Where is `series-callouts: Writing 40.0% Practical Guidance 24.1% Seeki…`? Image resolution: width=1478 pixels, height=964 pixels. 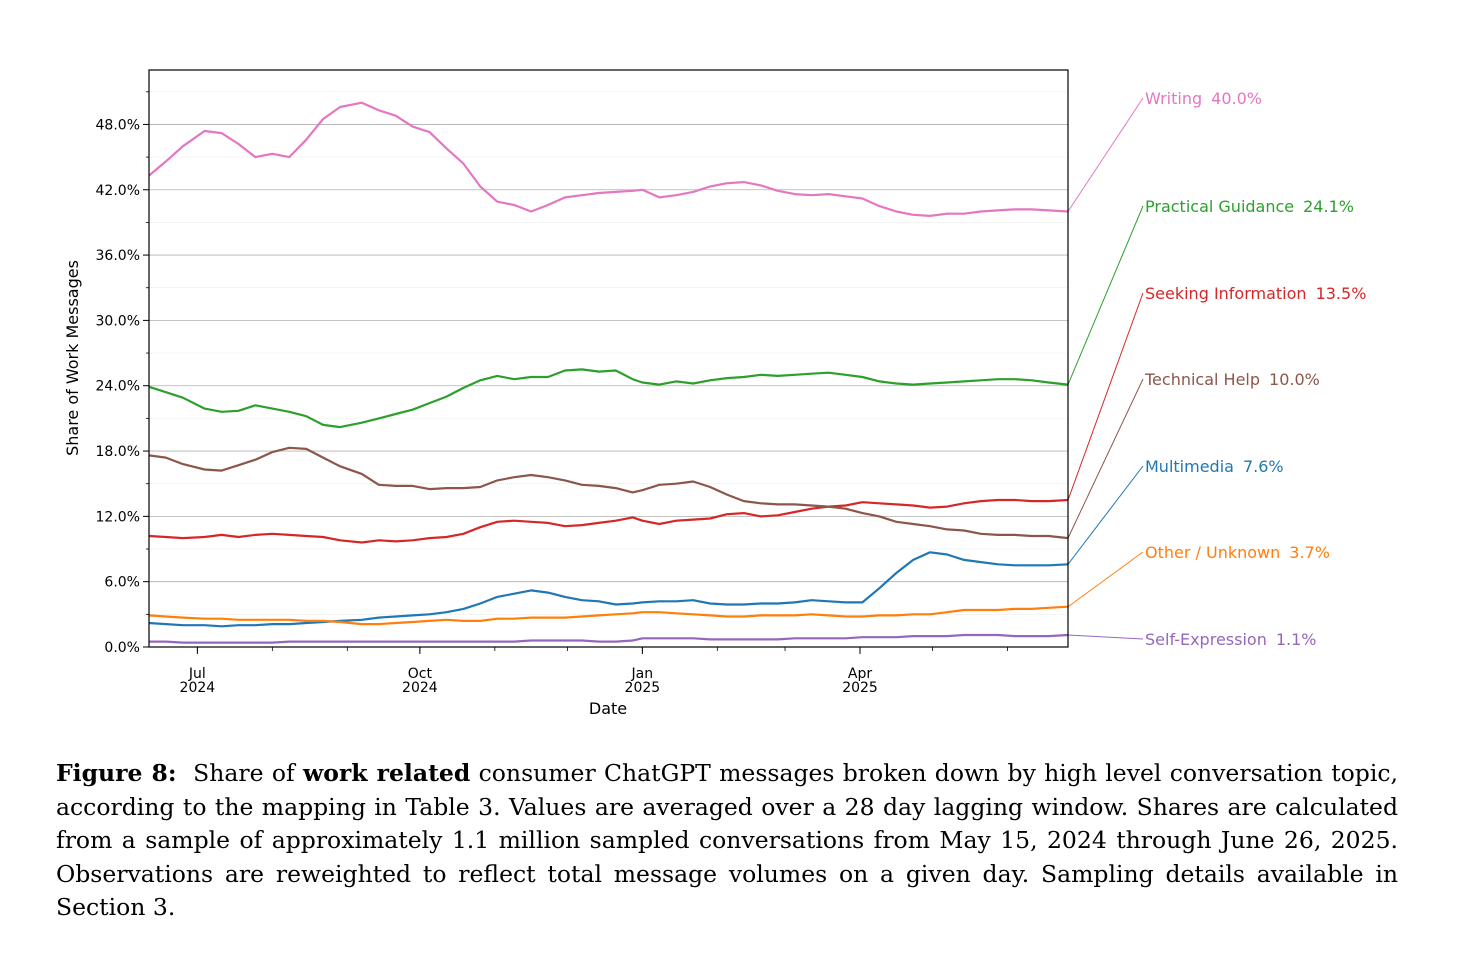
series-callouts: Writing 40.0% Practical Guidance 24.1% Seeki… is located at coordinates (1216, 369).